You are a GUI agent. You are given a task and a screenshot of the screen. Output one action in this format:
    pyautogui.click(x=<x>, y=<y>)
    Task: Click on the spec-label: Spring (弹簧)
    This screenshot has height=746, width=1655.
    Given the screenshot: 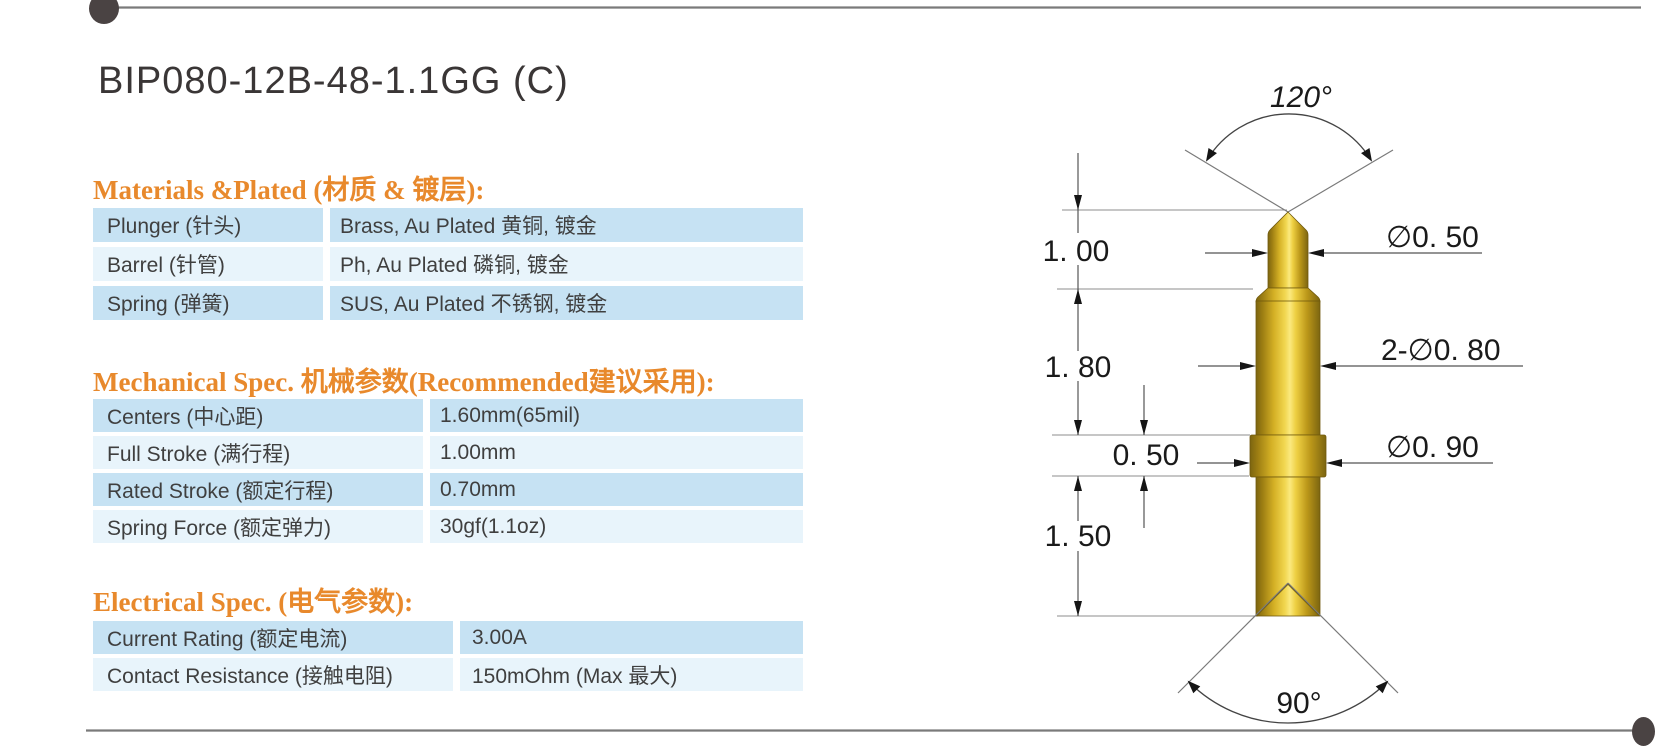 What is the action you would take?
    pyautogui.click(x=208, y=303)
    